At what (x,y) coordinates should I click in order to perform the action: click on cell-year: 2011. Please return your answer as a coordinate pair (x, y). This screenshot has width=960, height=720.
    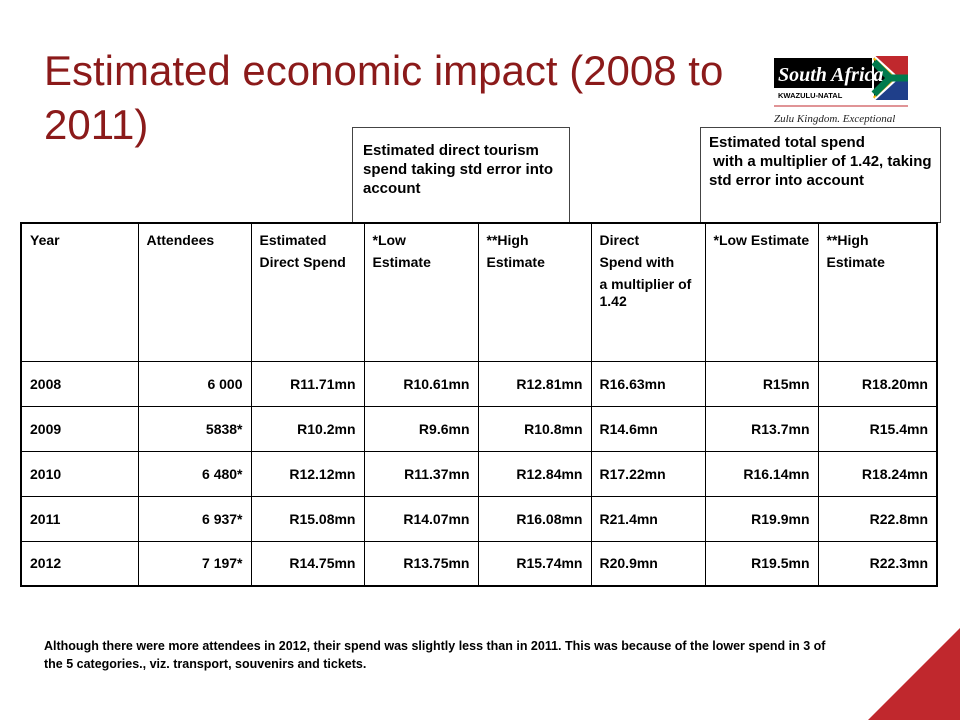
    Looking at the image, I should click on (79, 518).